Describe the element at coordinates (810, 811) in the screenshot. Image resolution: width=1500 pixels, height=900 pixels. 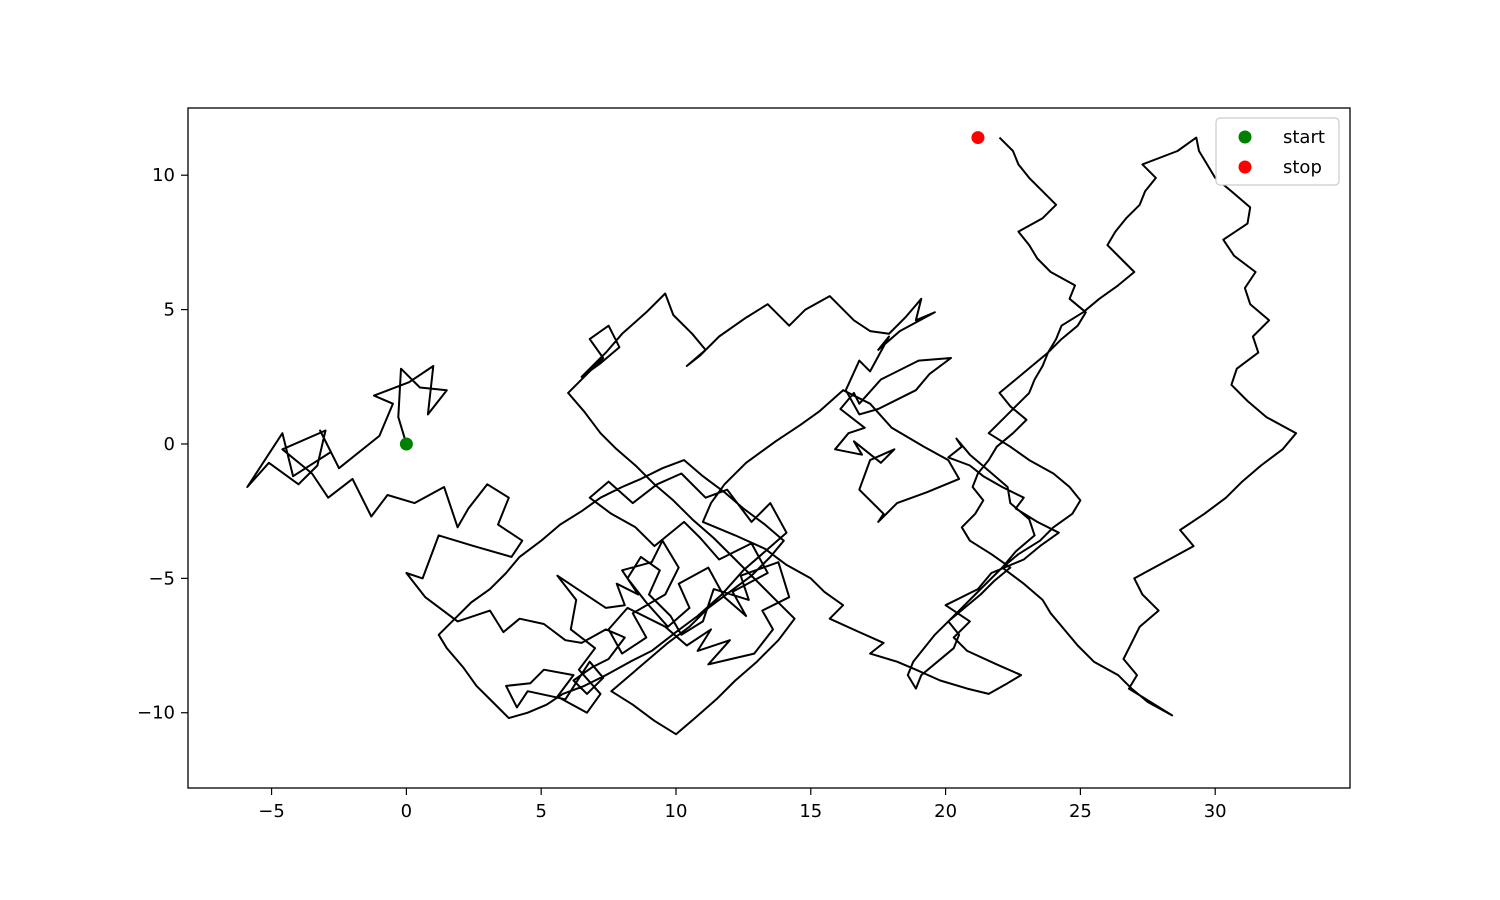
I see `x-tick-label: 15` at that location.